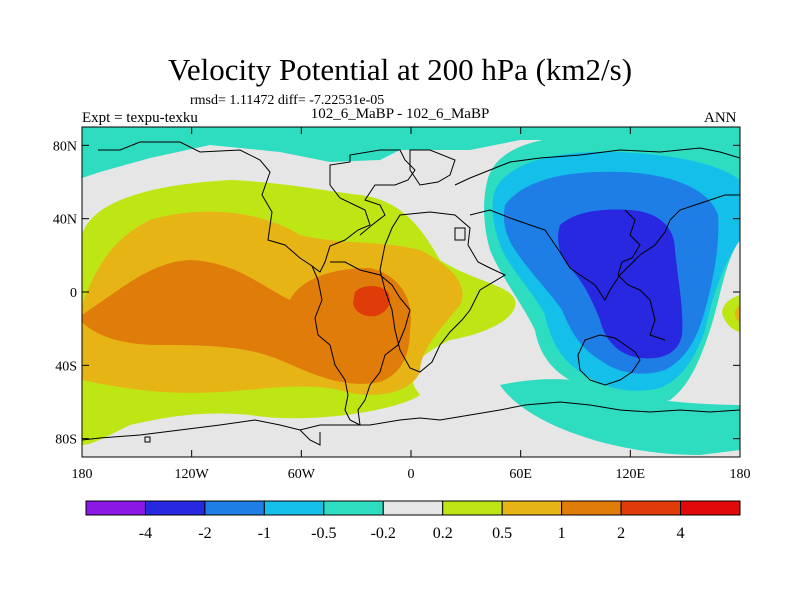 The height and width of the screenshot is (600, 800). Describe the element at coordinates (383, 533) in the screenshot. I see `colorbar-label: -0.2` at that location.